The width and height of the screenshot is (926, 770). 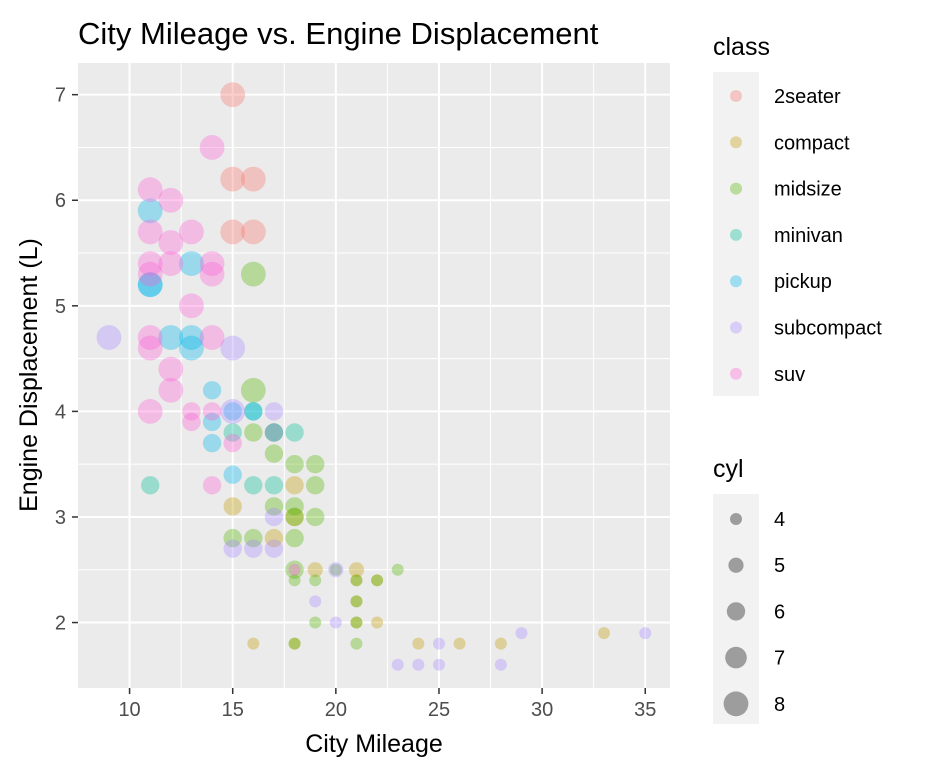 What do you see at coordinates (779, 659) in the screenshot?
I see `legend-label-cyl-7: 7` at bounding box center [779, 659].